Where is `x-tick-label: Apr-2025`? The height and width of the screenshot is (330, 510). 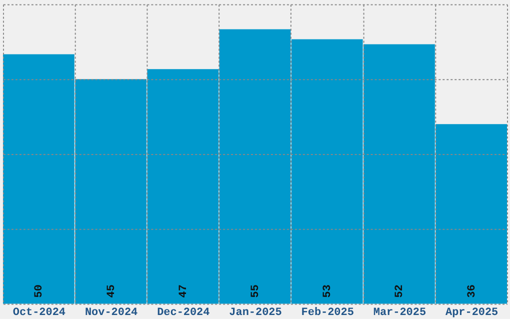
x-tick-label: Apr-2025 is located at coordinates (472, 313).